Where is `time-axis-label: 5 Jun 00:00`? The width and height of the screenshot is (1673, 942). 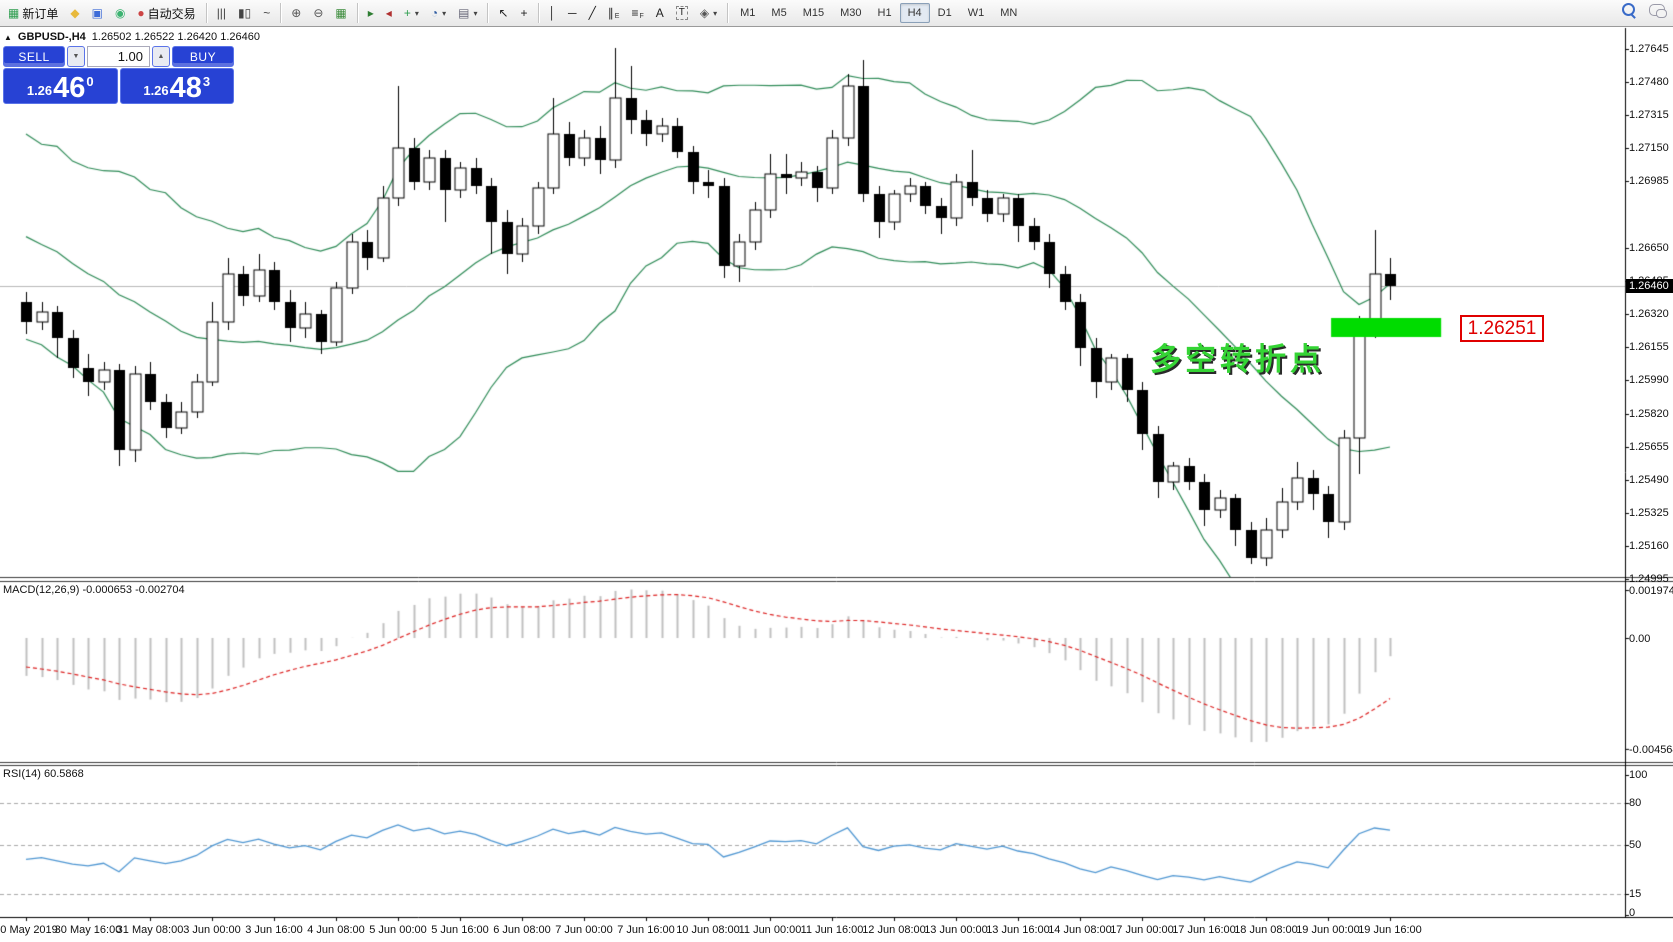
time-axis-label: 5 Jun 00:00 is located at coordinates (398, 930).